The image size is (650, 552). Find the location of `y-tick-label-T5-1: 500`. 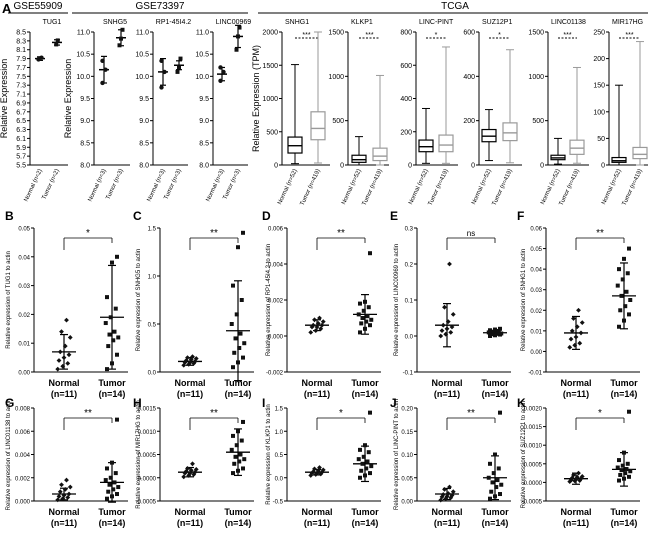

y-tick-label-T5-1: 500 is located at coordinates (538, 121).